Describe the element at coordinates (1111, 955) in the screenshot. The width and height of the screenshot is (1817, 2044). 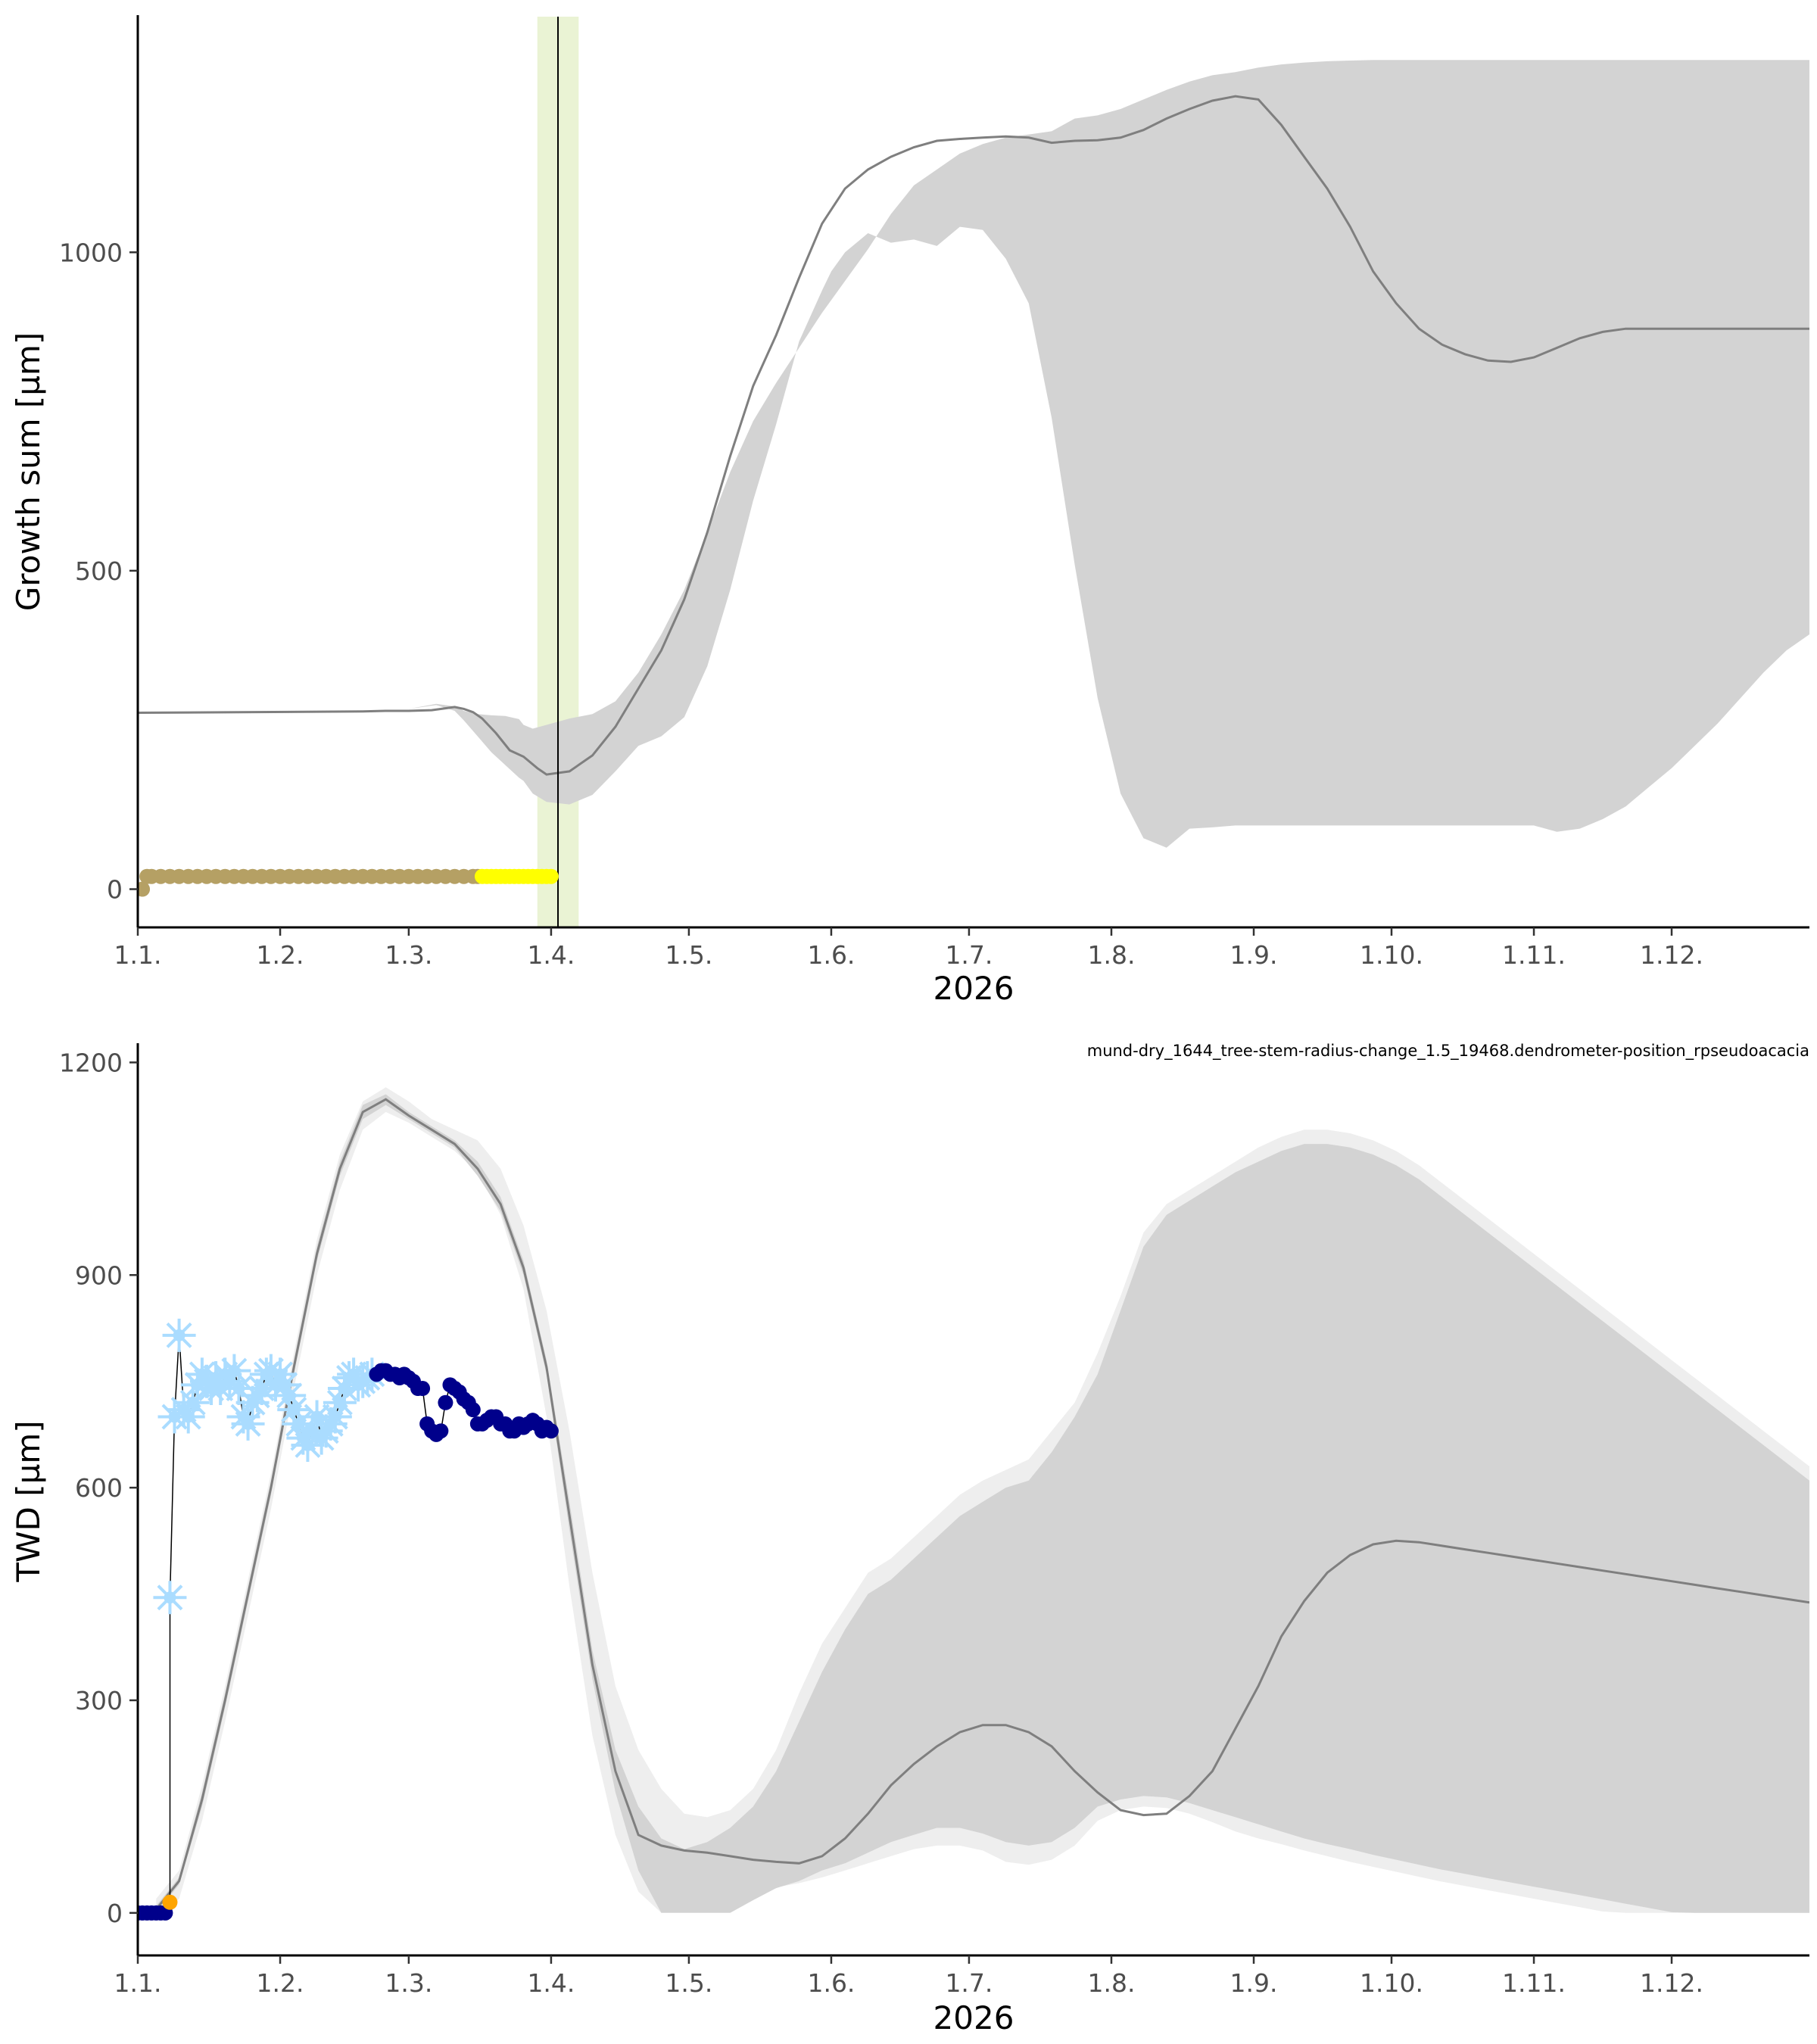
I see `growth-sum-x-tick-label: 1.8.` at that location.